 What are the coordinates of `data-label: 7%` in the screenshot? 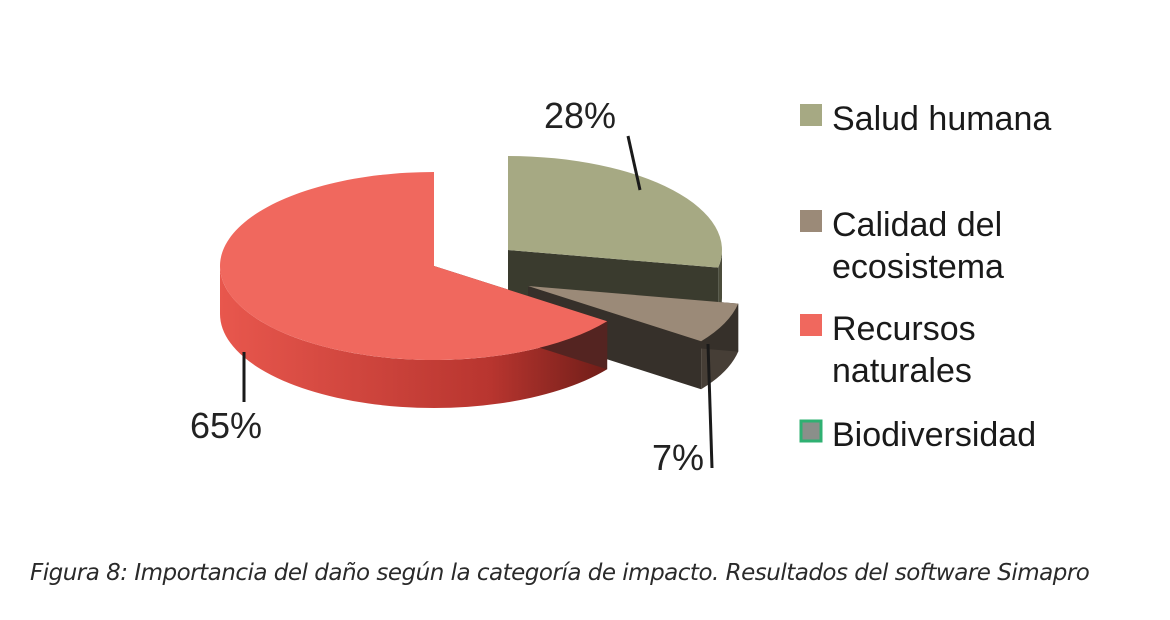 It's located at (678, 457).